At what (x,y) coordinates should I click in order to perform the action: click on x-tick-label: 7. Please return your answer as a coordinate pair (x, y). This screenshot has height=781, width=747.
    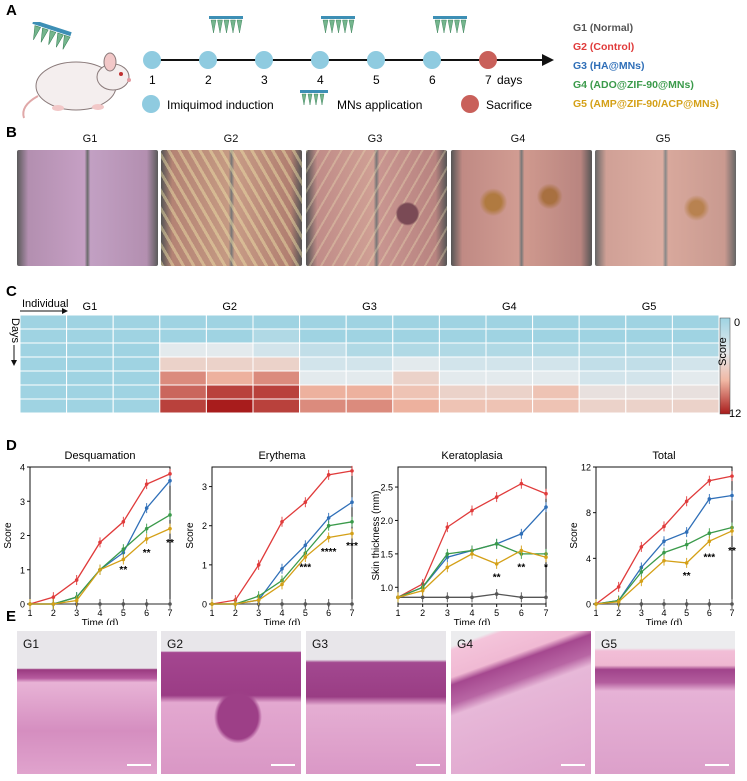
    Looking at the image, I should click on (169, 613).